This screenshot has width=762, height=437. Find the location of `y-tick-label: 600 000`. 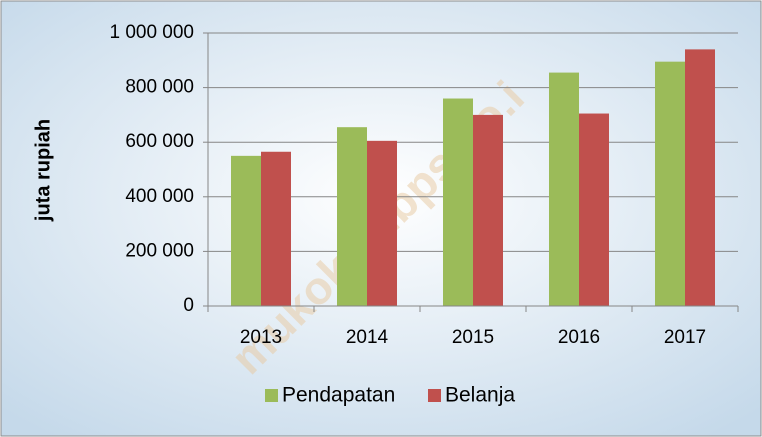

y-tick-label: 600 000 is located at coordinates (159, 141).